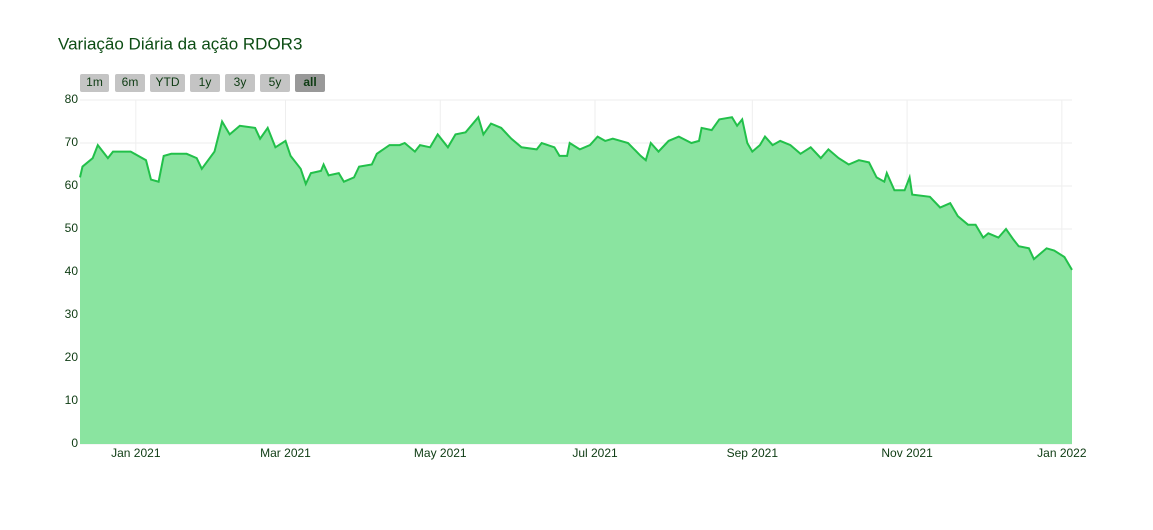 This screenshot has height=530, width=1153. I want to click on x-tick-label: Jan 2021, so click(136, 453).